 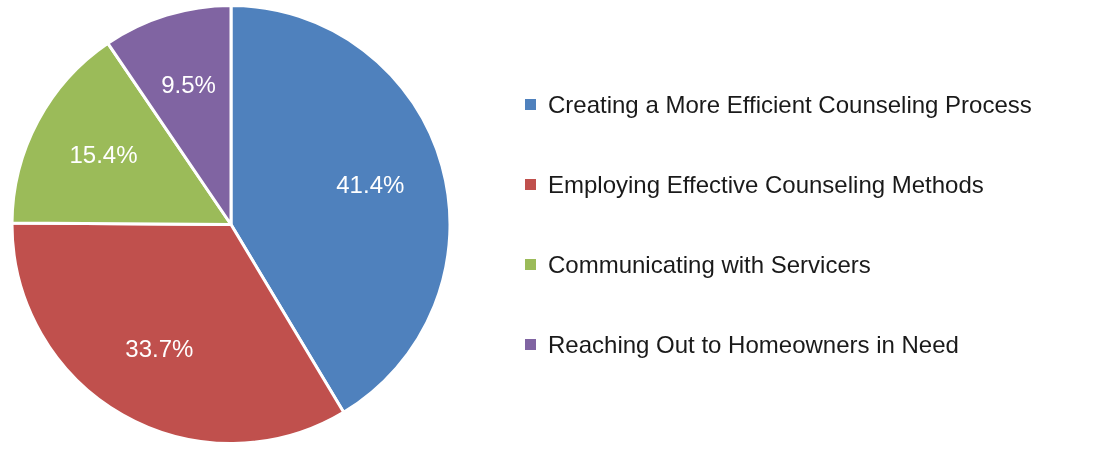 What do you see at coordinates (159, 348) in the screenshot?
I see `data-label: 33.7%` at bounding box center [159, 348].